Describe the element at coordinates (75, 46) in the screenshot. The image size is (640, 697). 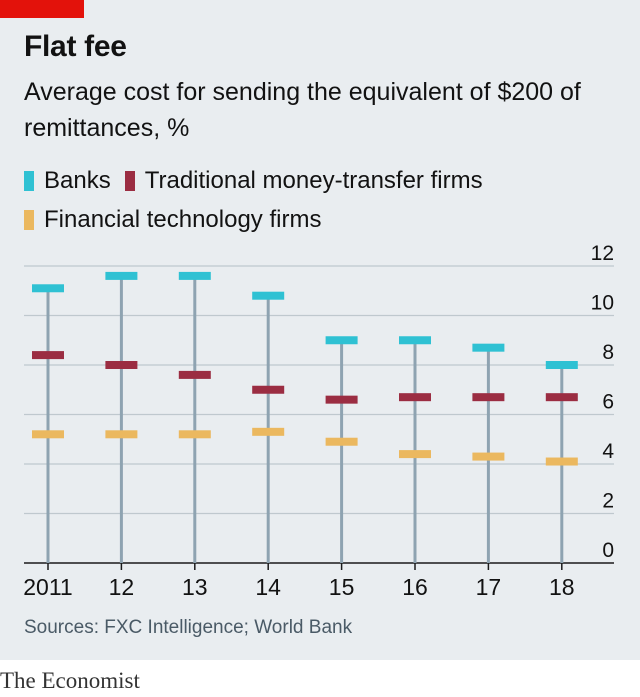
I see `chart-title: Flat fee` at that location.